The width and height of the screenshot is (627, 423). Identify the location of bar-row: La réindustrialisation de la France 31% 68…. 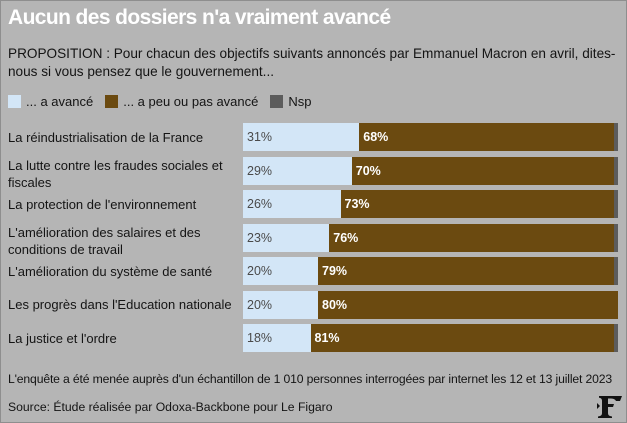
(313, 137).